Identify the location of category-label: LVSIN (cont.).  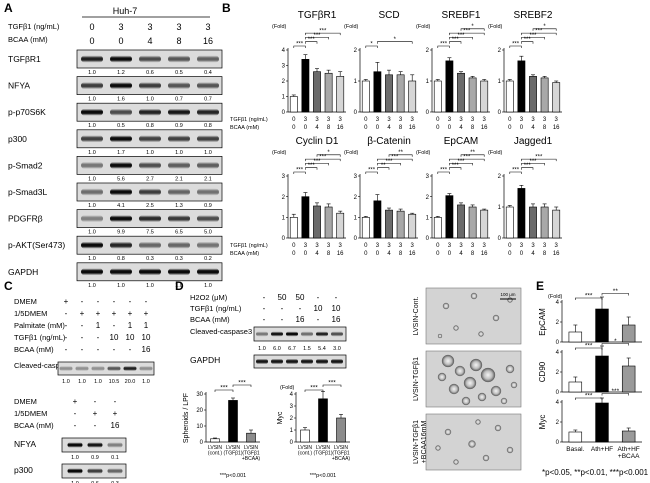
(215, 451).